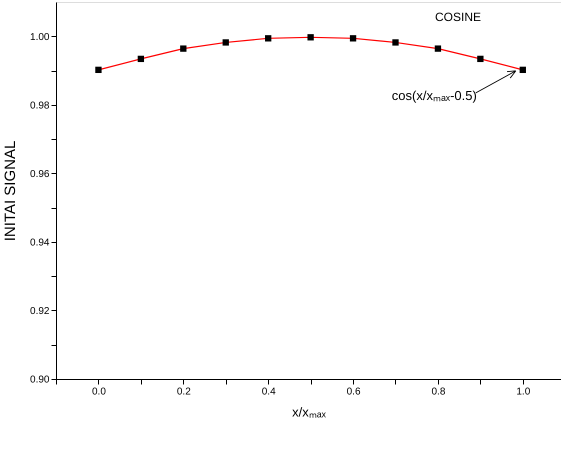 The width and height of the screenshot is (588, 461). I want to click on y-tick-label: 0.96, so click(40, 174).